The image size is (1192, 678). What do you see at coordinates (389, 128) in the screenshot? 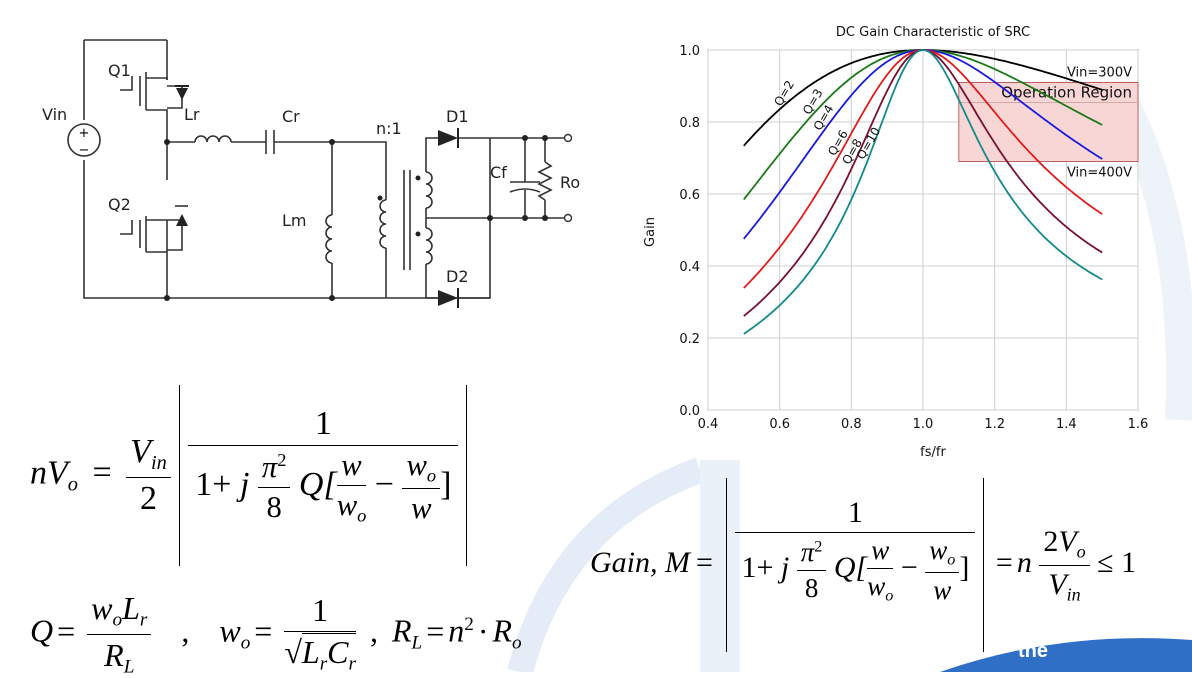
I see `label-turns-ratio: n:1` at bounding box center [389, 128].